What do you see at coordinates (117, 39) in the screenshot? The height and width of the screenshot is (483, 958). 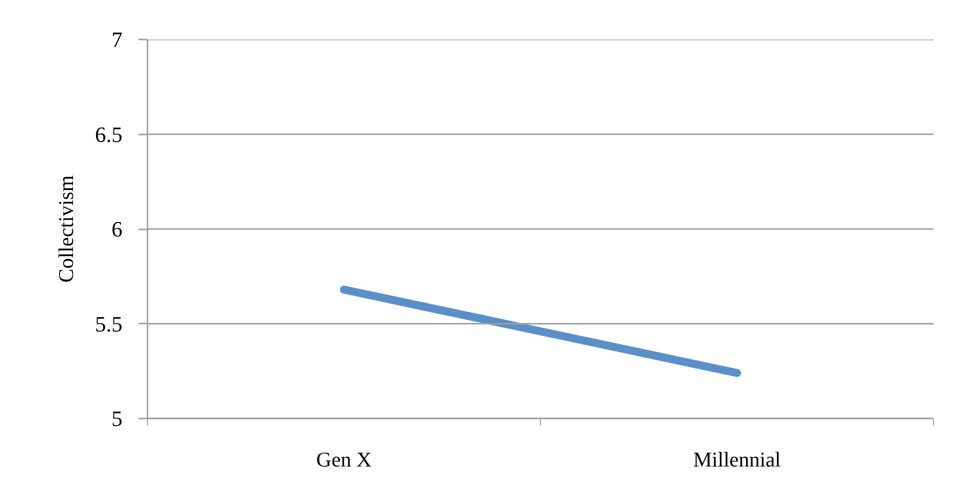 I see `y-tick-label: 7` at bounding box center [117, 39].